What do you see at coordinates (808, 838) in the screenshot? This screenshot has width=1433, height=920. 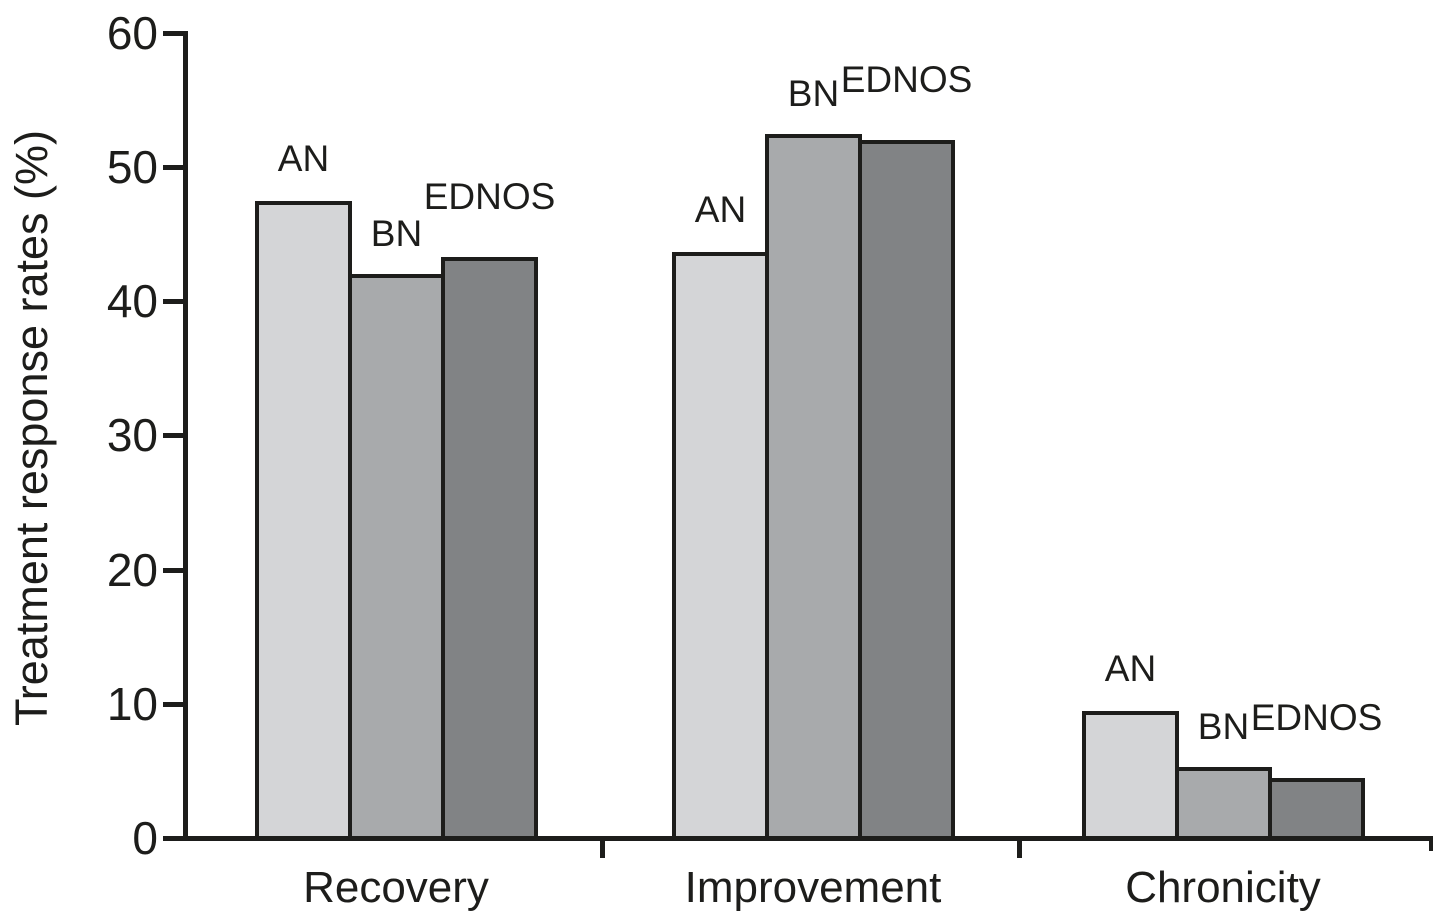 I see `x-axis-line` at bounding box center [808, 838].